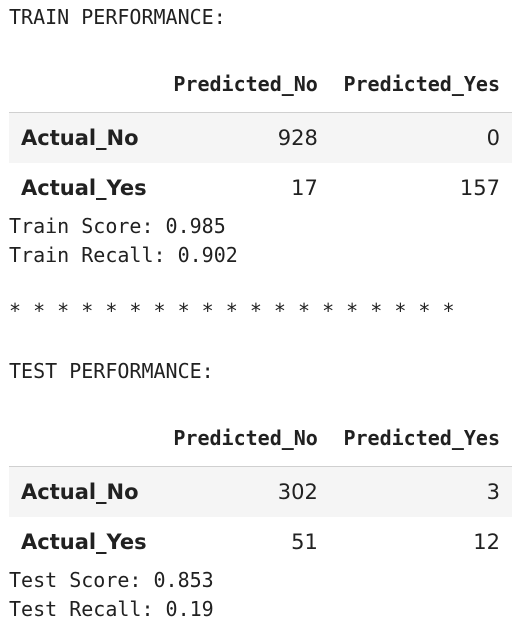 The height and width of the screenshot is (628, 521). I want to click on cell-actual-no-predicted-no: 928, so click(297, 138).